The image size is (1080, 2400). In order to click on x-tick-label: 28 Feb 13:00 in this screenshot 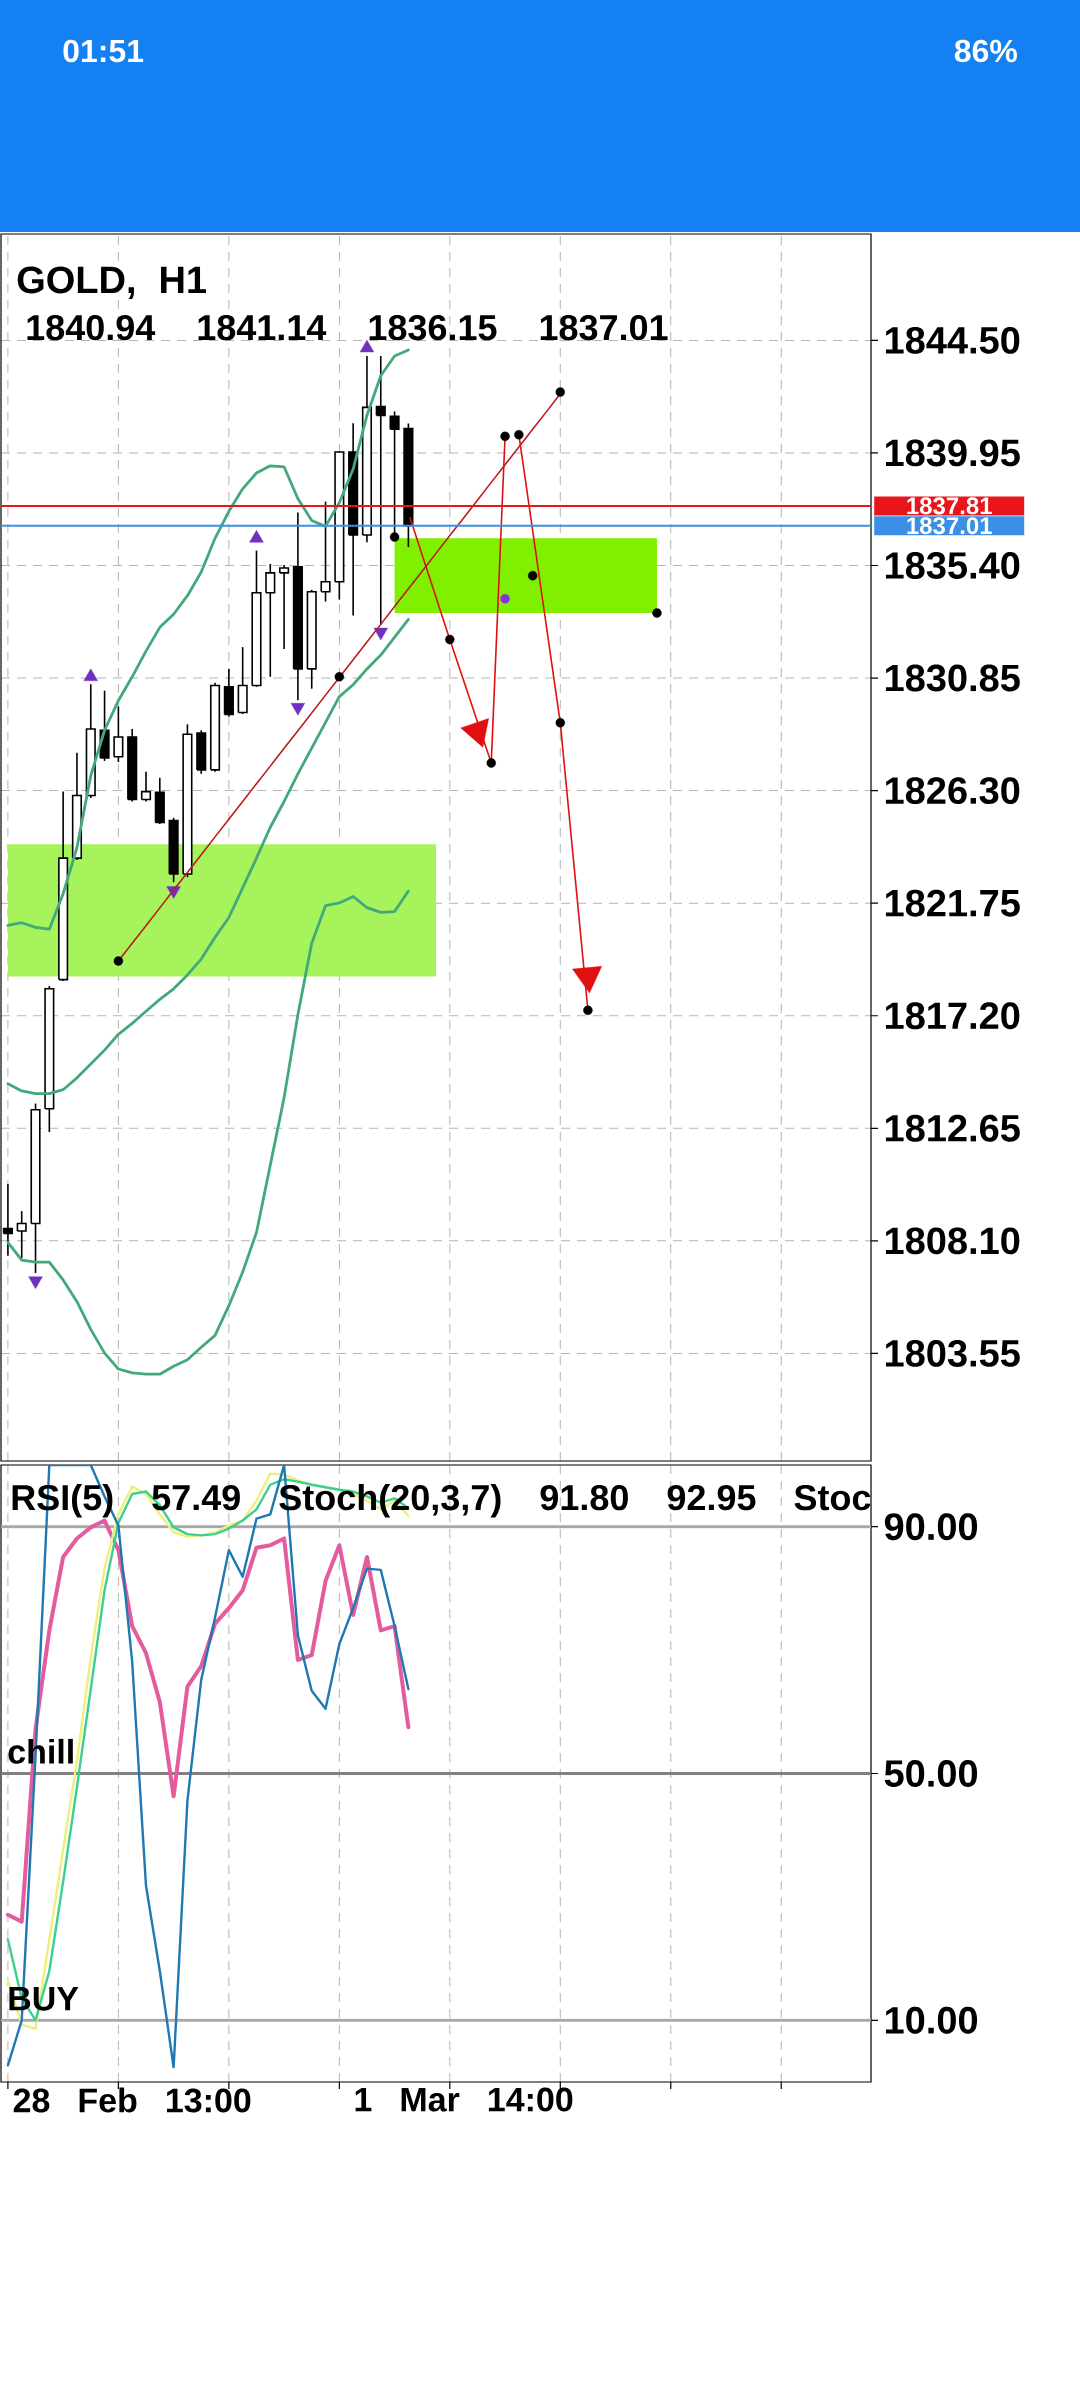, I will do `click(132, 2100)`.